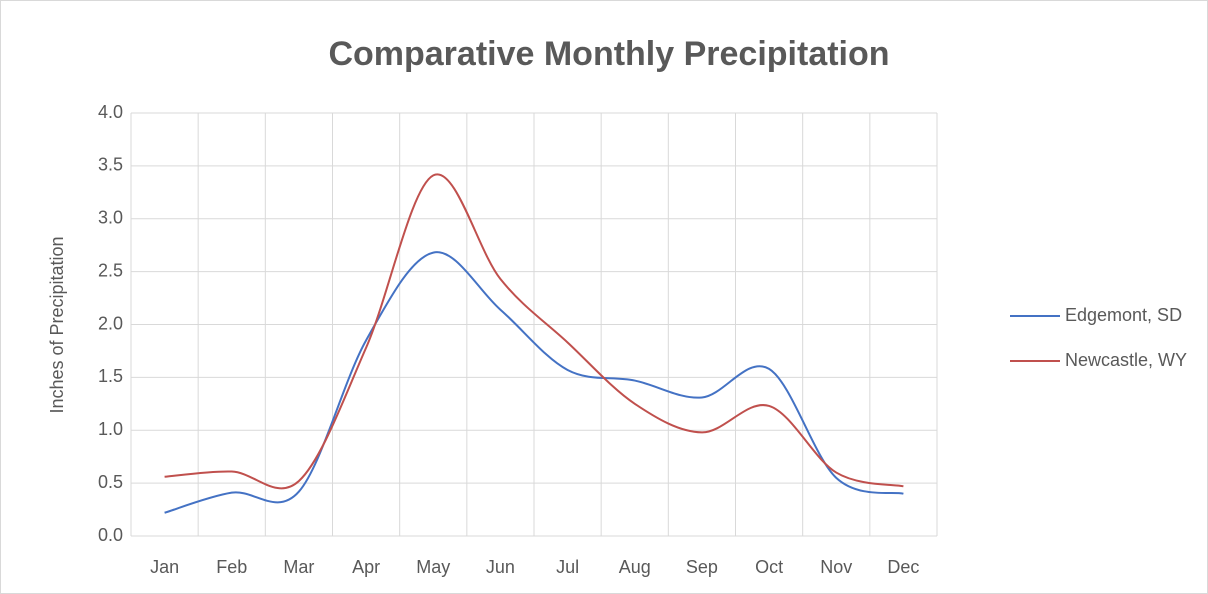 The height and width of the screenshot is (594, 1208). What do you see at coordinates (433, 567) in the screenshot?
I see `x-tick-label: May` at bounding box center [433, 567].